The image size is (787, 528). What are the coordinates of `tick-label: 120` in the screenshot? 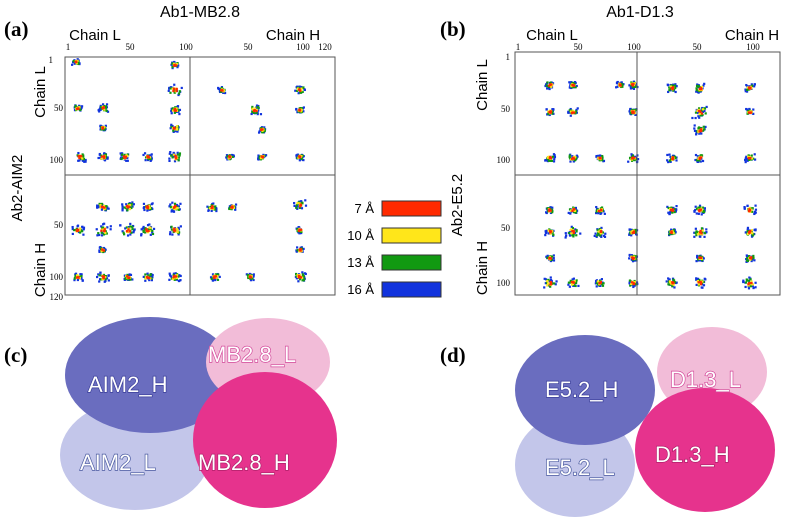 It's located at (325, 47).